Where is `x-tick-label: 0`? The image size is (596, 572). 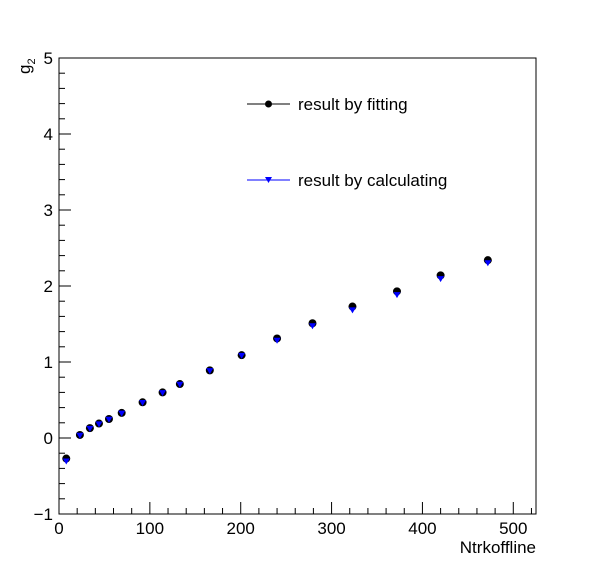
x-tick-label: 0 is located at coordinates (58, 528).